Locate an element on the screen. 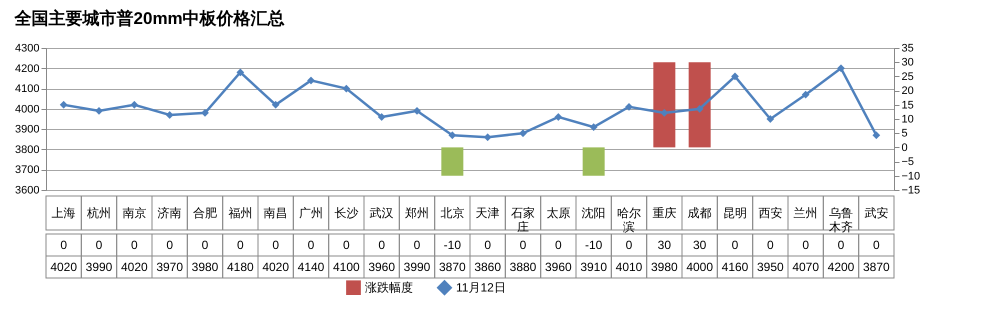 The image size is (992, 334). data-label: 3910 is located at coordinates (594, 267).